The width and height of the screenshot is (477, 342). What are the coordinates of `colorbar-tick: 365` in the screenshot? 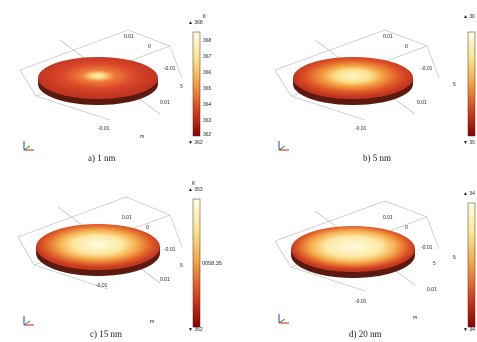 It's located at (207, 89).